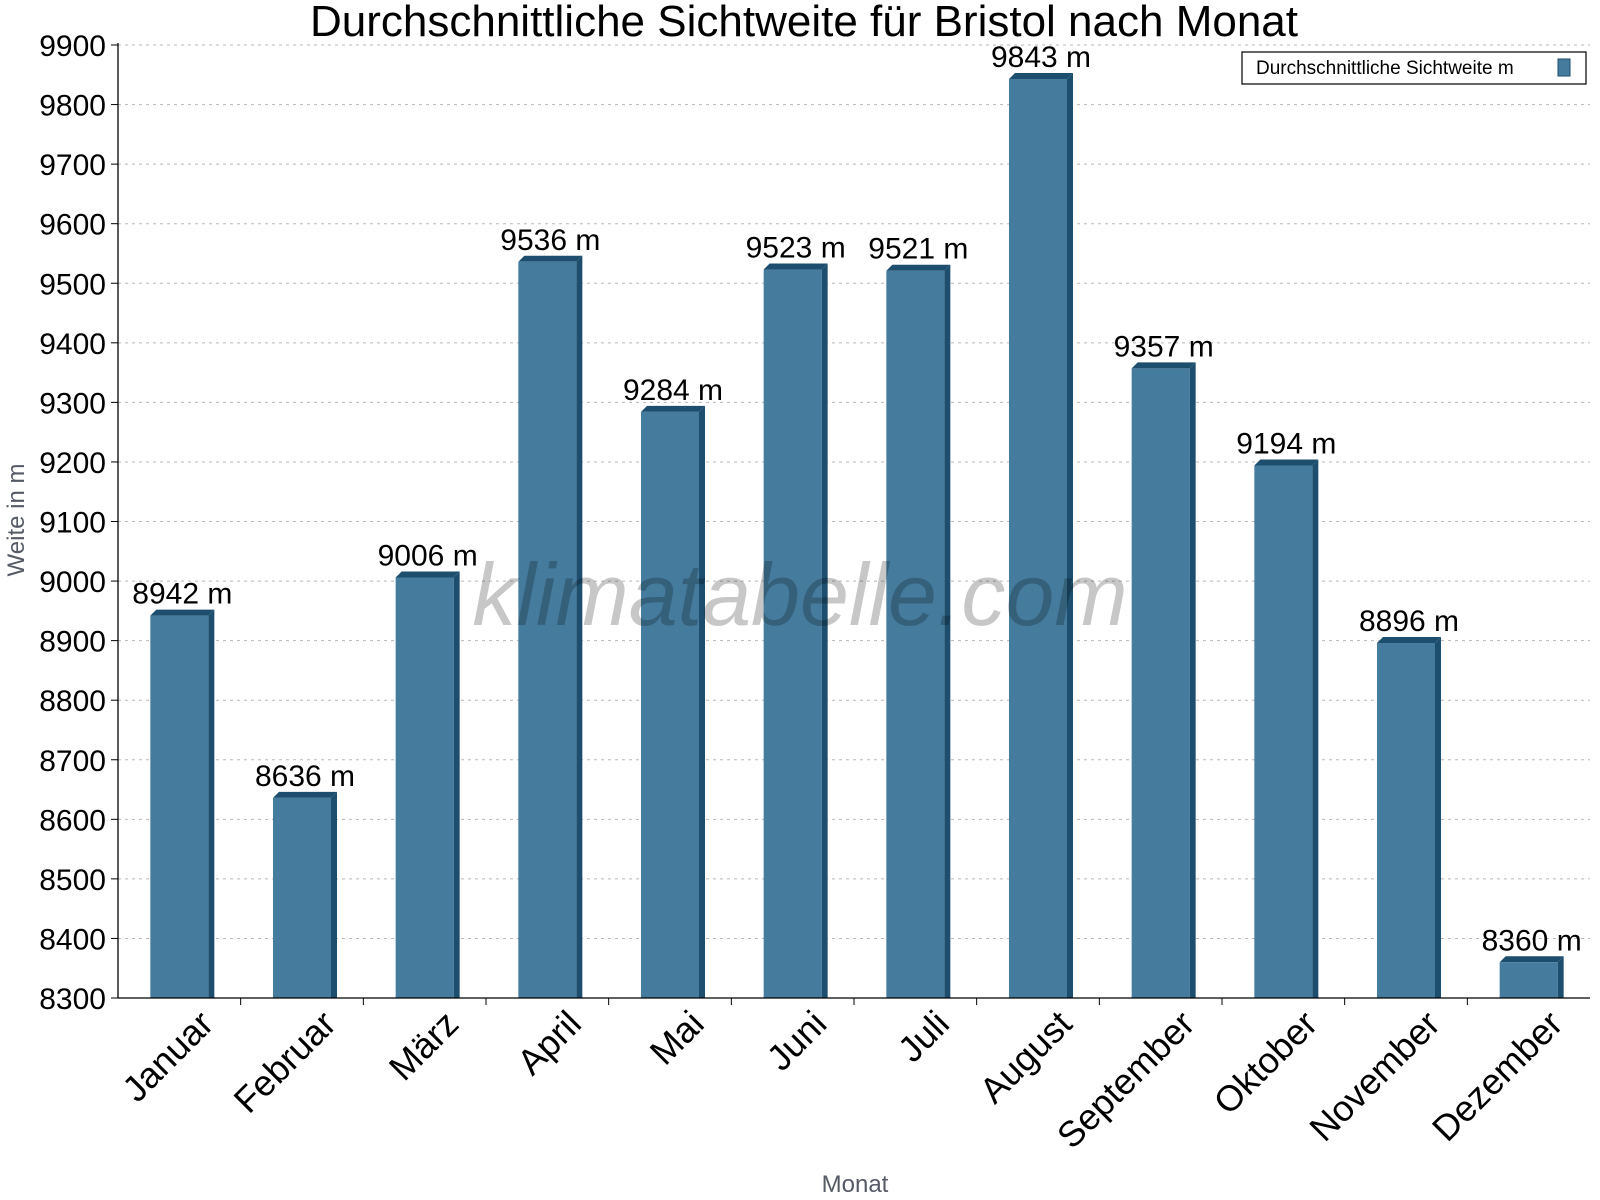  What do you see at coordinates (72, 761) in the screenshot?
I see `y-tick-label: 8700` at bounding box center [72, 761].